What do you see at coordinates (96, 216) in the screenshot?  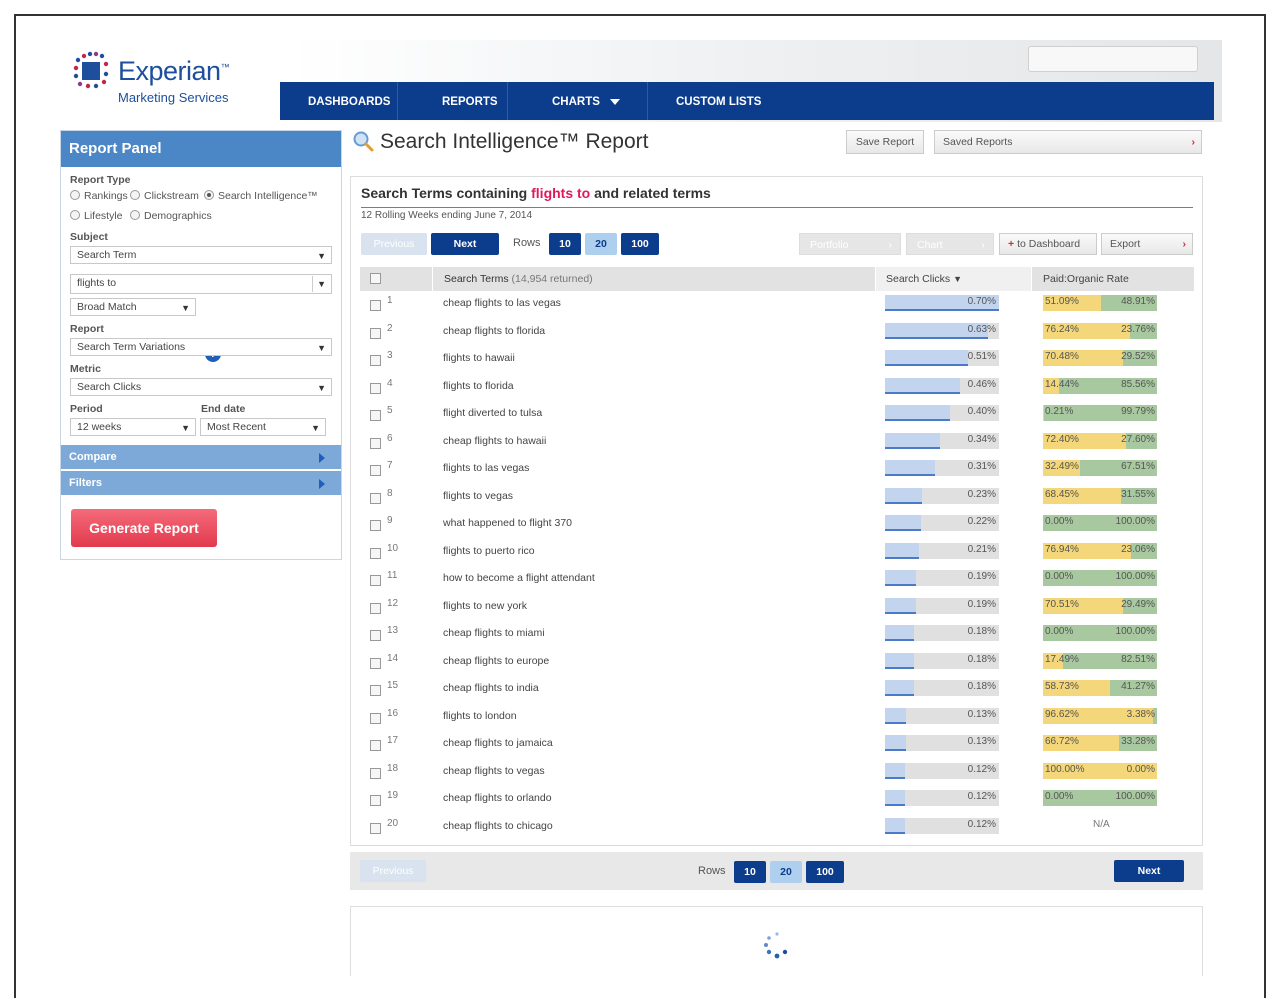 I see `radio-lifestyle: Lifestyle` at bounding box center [96, 216].